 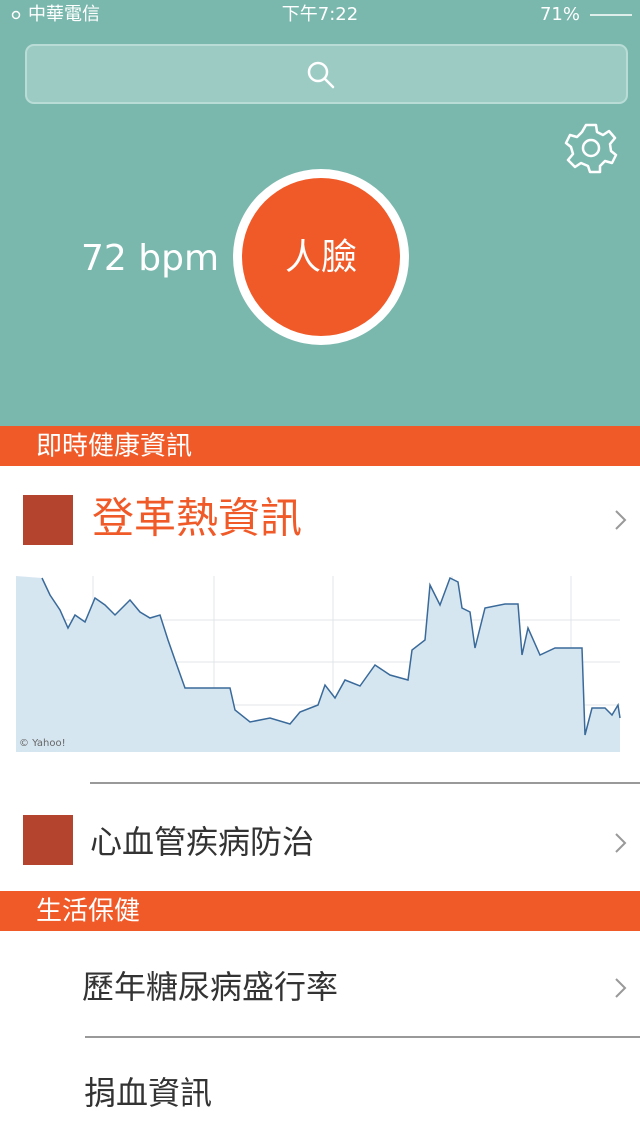 What do you see at coordinates (560, 14) in the screenshot?
I see `battery-level: 71%` at bounding box center [560, 14].